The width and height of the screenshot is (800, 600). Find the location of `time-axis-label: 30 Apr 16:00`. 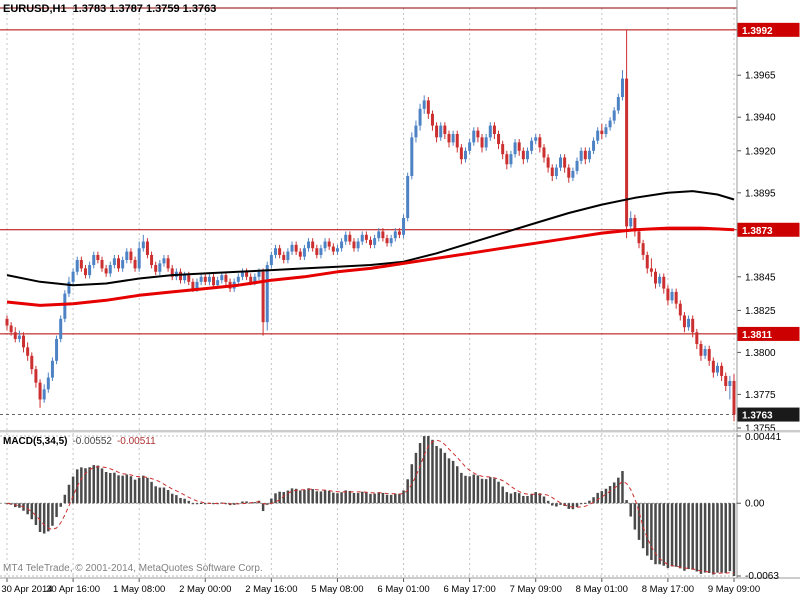

time-axis-label: 30 Apr 16:00 is located at coordinates (73, 589).